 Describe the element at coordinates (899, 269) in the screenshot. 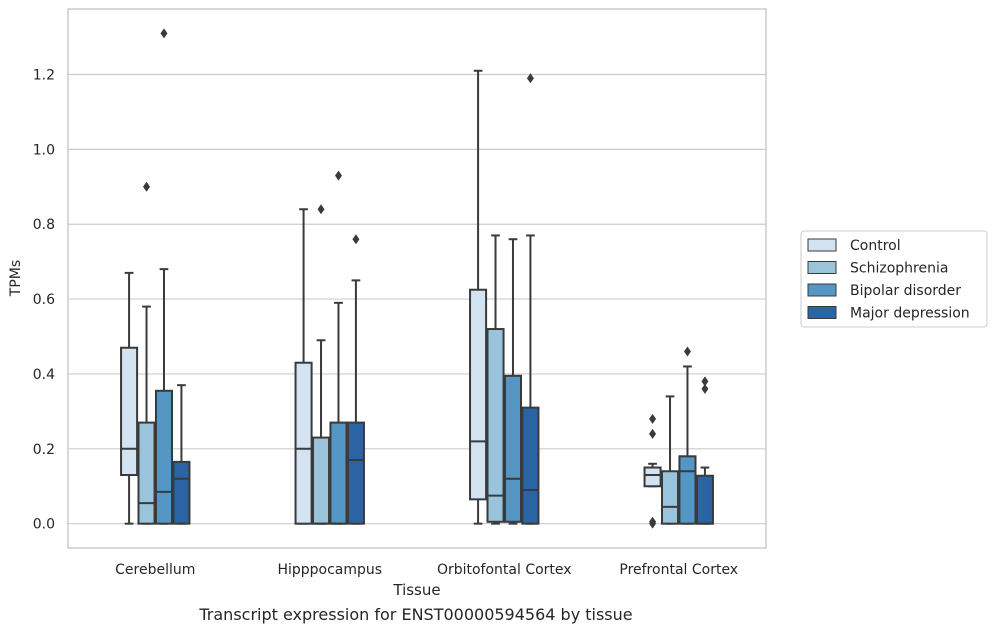

I see `legend-label: Schizophrenia` at that location.